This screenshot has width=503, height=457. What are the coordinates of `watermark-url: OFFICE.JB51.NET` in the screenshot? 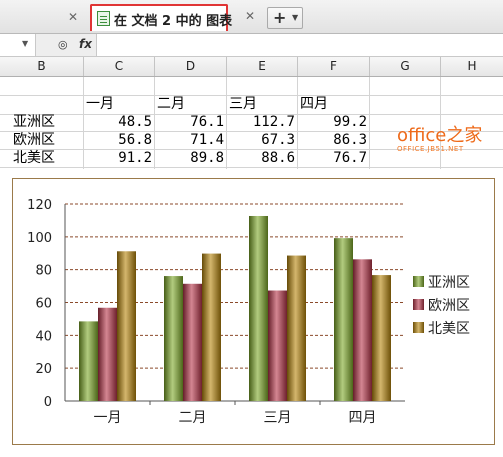 It's located at (430, 149).